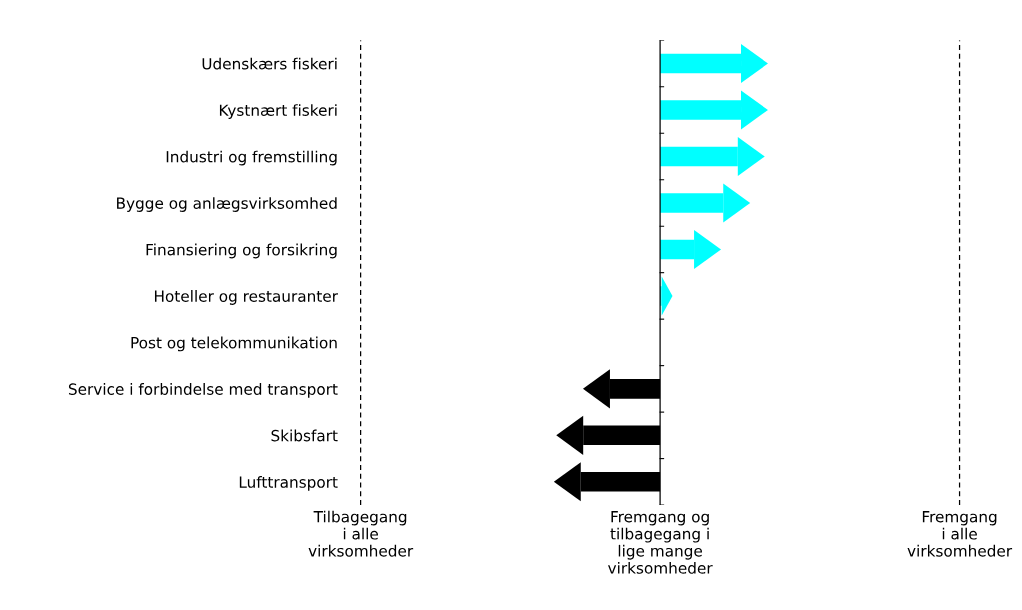  What do you see at coordinates (660, 542) in the screenshot?
I see `text: Fremgang og tilbagegang i lige mange virksomheder` at bounding box center [660, 542].